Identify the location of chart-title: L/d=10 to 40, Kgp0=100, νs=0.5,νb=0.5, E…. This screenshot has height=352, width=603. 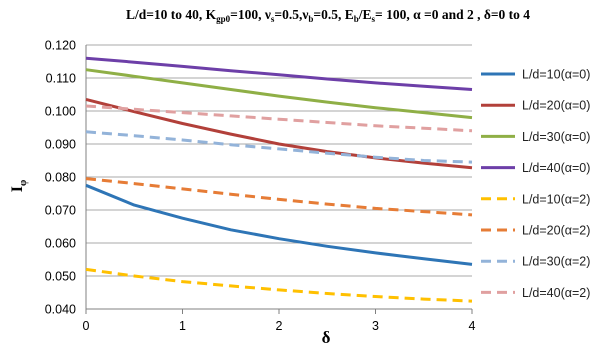
(328, 15).